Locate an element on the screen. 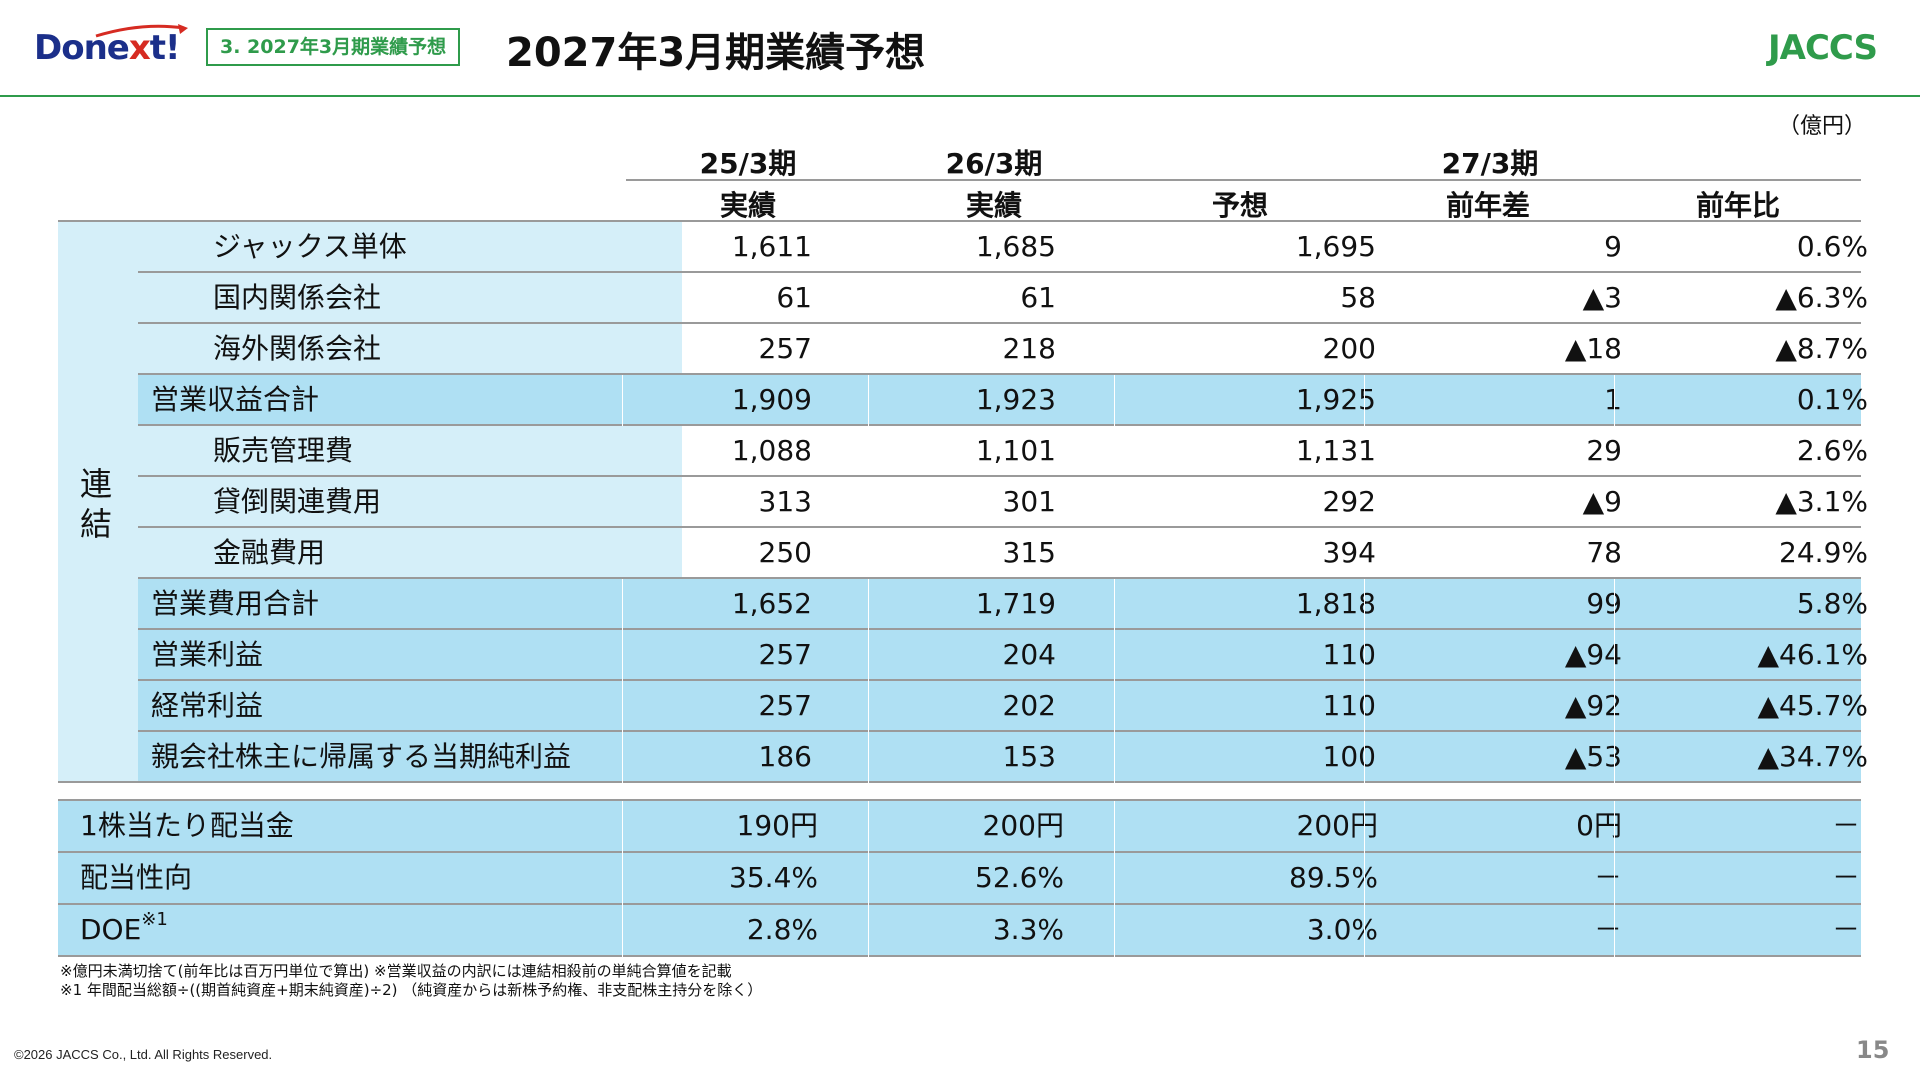 The height and width of the screenshot is (1080, 1920). value-yoy-diff: ▲18 is located at coordinates (1593, 348).